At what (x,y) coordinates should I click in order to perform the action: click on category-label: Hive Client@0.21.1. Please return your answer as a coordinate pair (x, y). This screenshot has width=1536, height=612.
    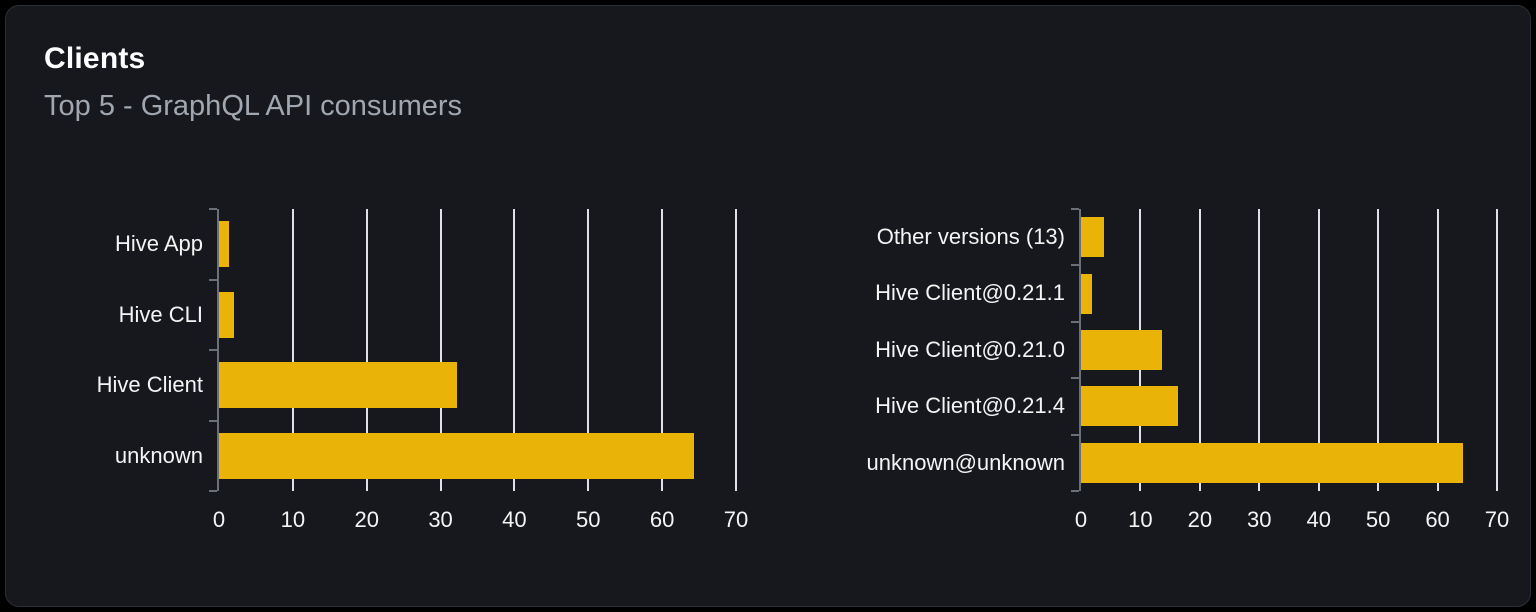
    Looking at the image, I should click on (970, 293).